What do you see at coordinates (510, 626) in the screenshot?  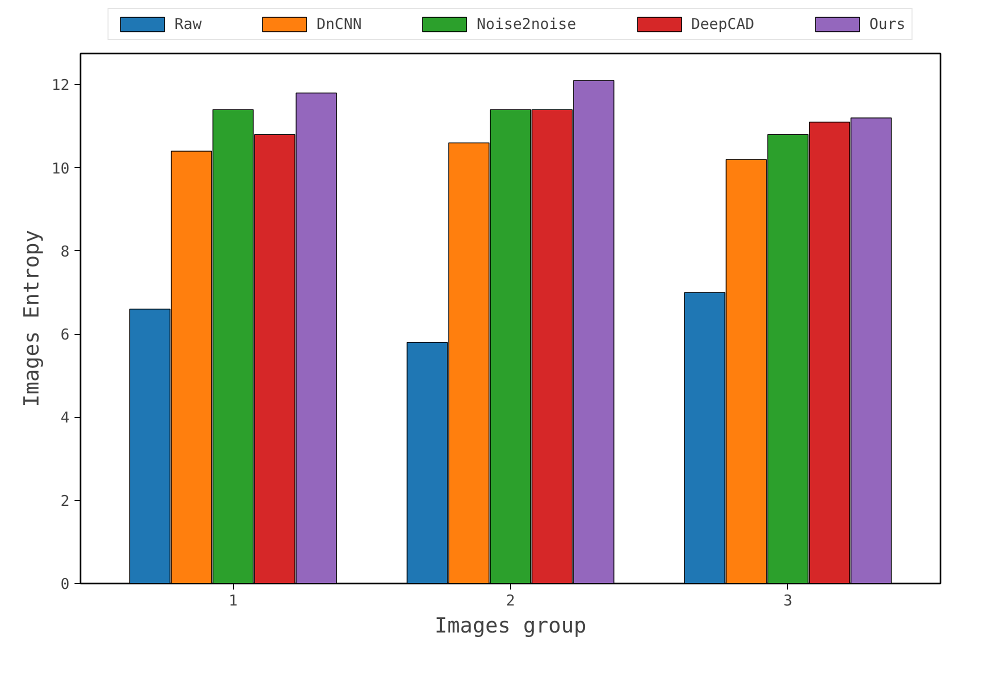 I see `x-axis-title: Images group` at bounding box center [510, 626].